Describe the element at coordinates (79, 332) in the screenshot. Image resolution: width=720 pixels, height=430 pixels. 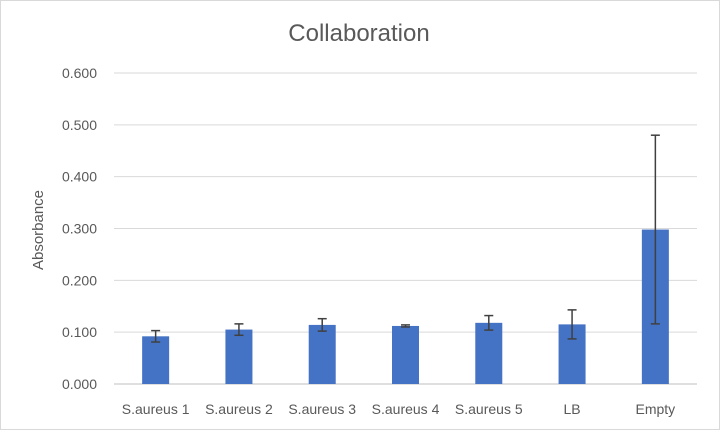
I see `y-tick-label: 0.100` at that location.